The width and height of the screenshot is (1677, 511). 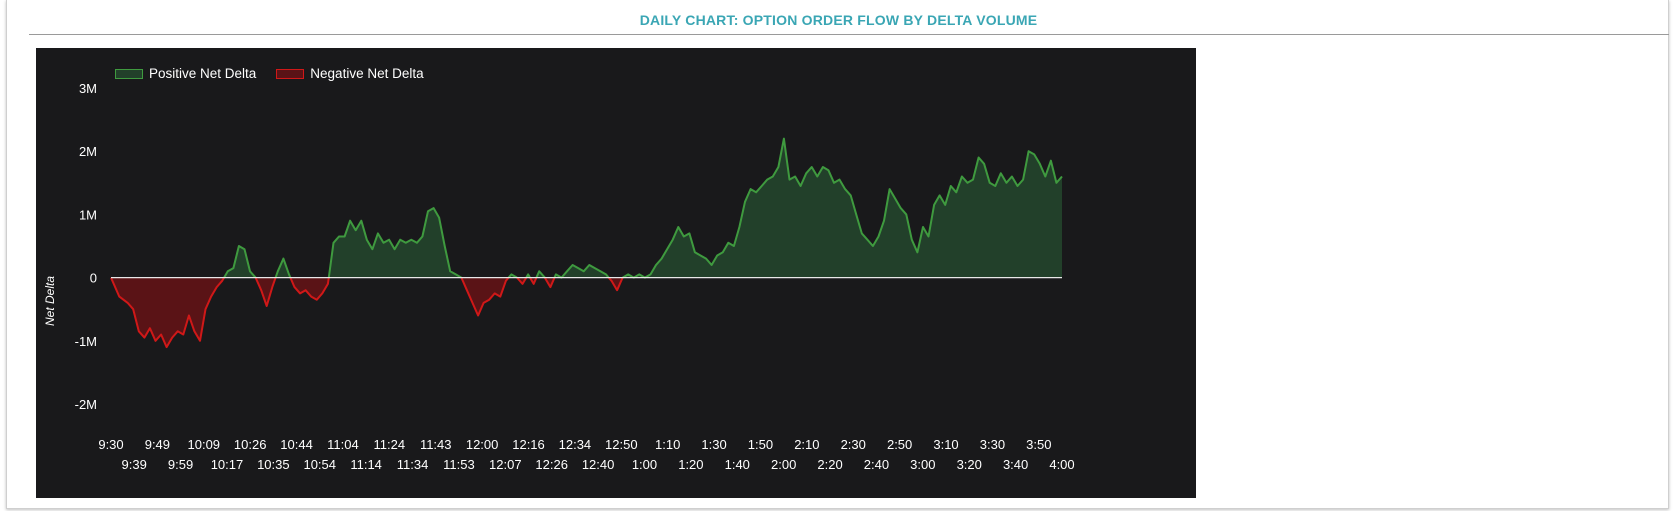 What do you see at coordinates (667, 444) in the screenshot?
I see `x-tick-label: 1:10` at bounding box center [667, 444].